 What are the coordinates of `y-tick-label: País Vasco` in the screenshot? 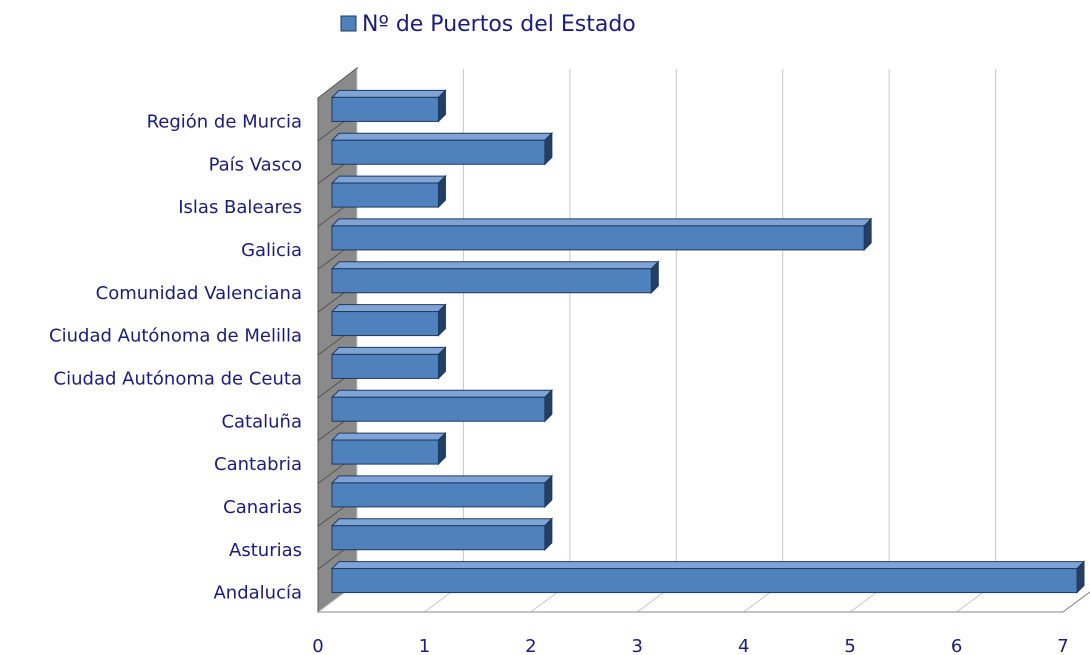 It's located at (255, 164).